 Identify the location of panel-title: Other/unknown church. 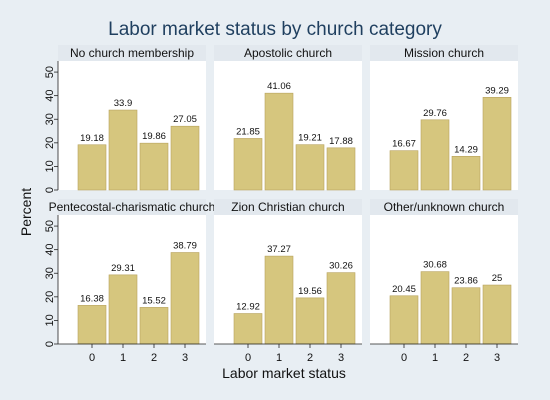
(444, 207).